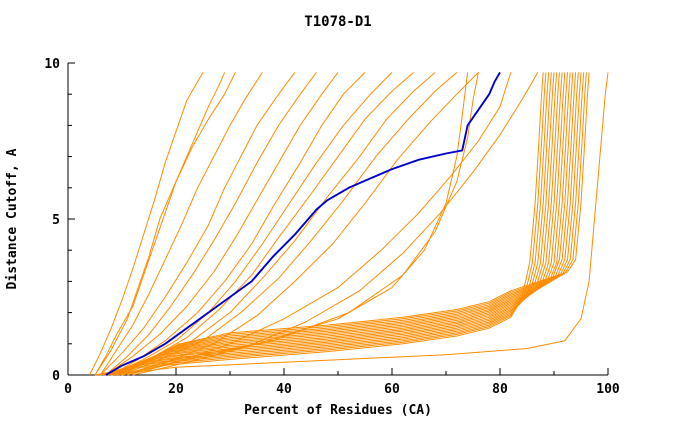 This screenshot has width=680, height=440. What do you see at coordinates (337, 22) in the screenshot?
I see `chart-title: T1078-D1` at bounding box center [337, 22].